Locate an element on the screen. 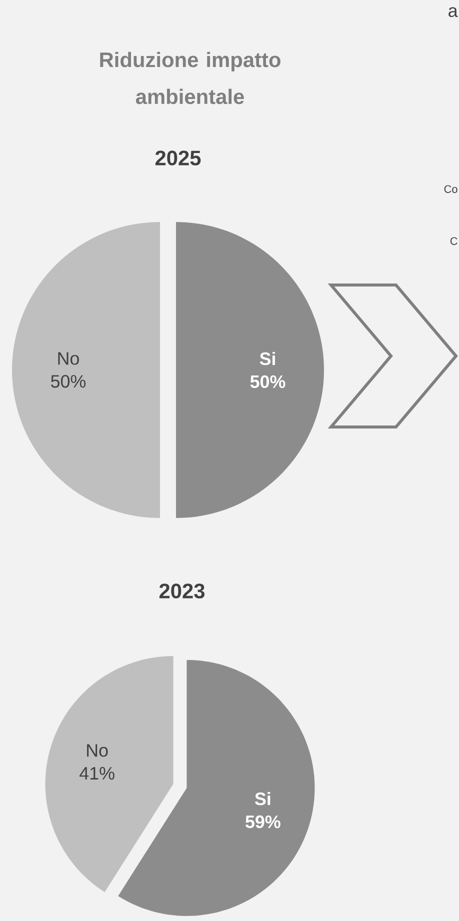  text: Co is located at coordinates (451, 189).